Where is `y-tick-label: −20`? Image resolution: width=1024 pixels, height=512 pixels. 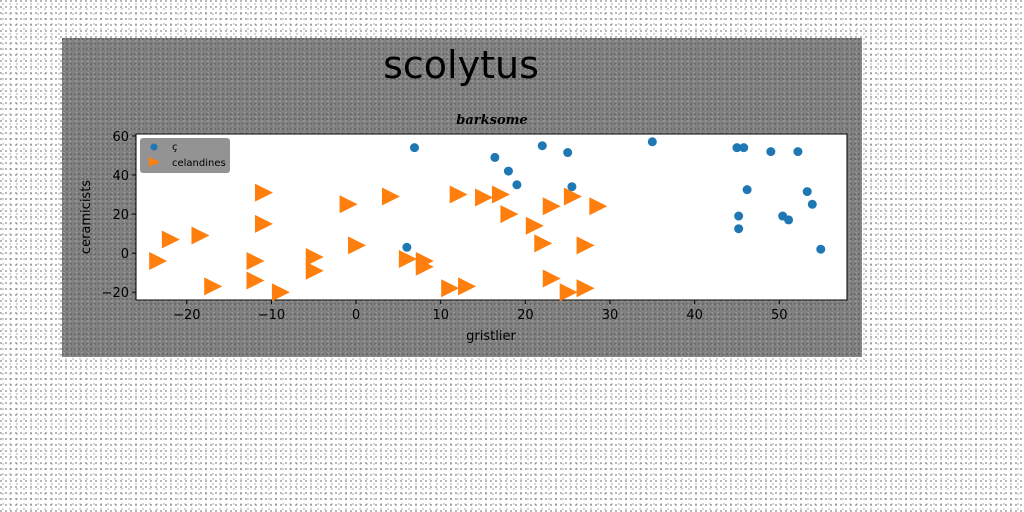
y-tick-label: −20 is located at coordinates (115, 293).